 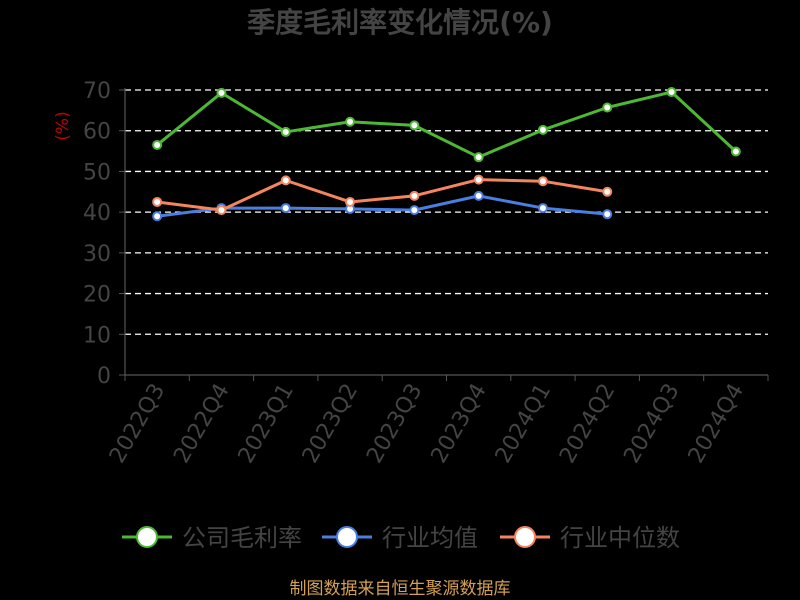 I want to click on x-tick-label-2022Q4: 2022Q4, so click(x=201, y=424).